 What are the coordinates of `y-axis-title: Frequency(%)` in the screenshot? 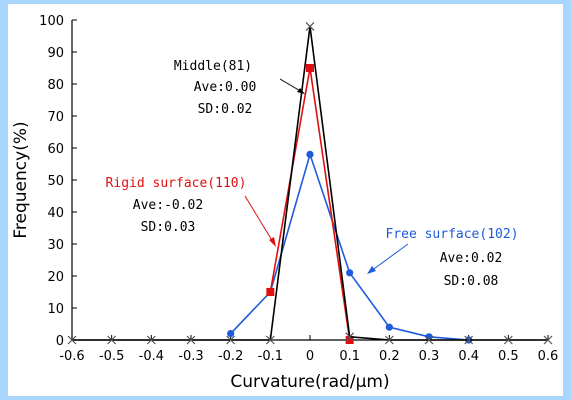 It's located at (21, 179).